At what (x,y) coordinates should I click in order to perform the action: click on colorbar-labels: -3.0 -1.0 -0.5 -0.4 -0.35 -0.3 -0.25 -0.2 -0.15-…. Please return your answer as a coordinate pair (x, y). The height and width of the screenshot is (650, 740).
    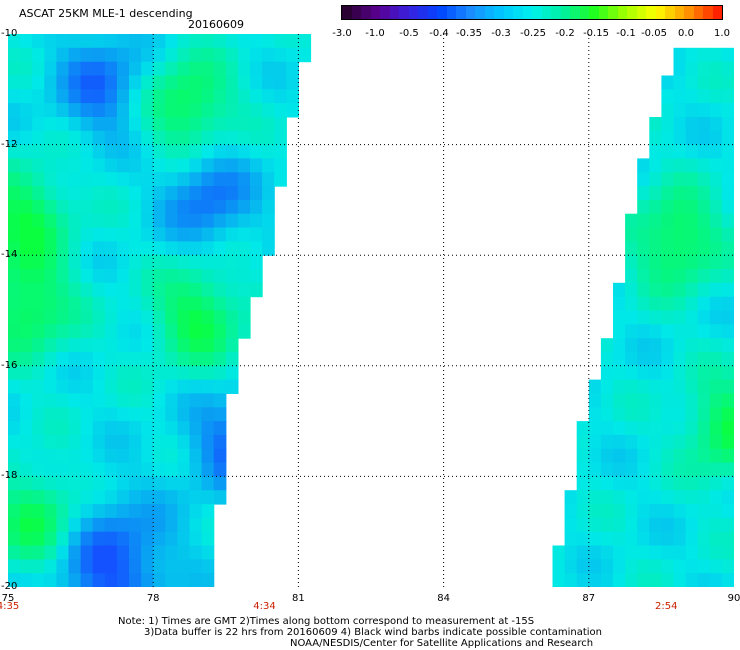
    Looking at the image, I should click on (530, 34).